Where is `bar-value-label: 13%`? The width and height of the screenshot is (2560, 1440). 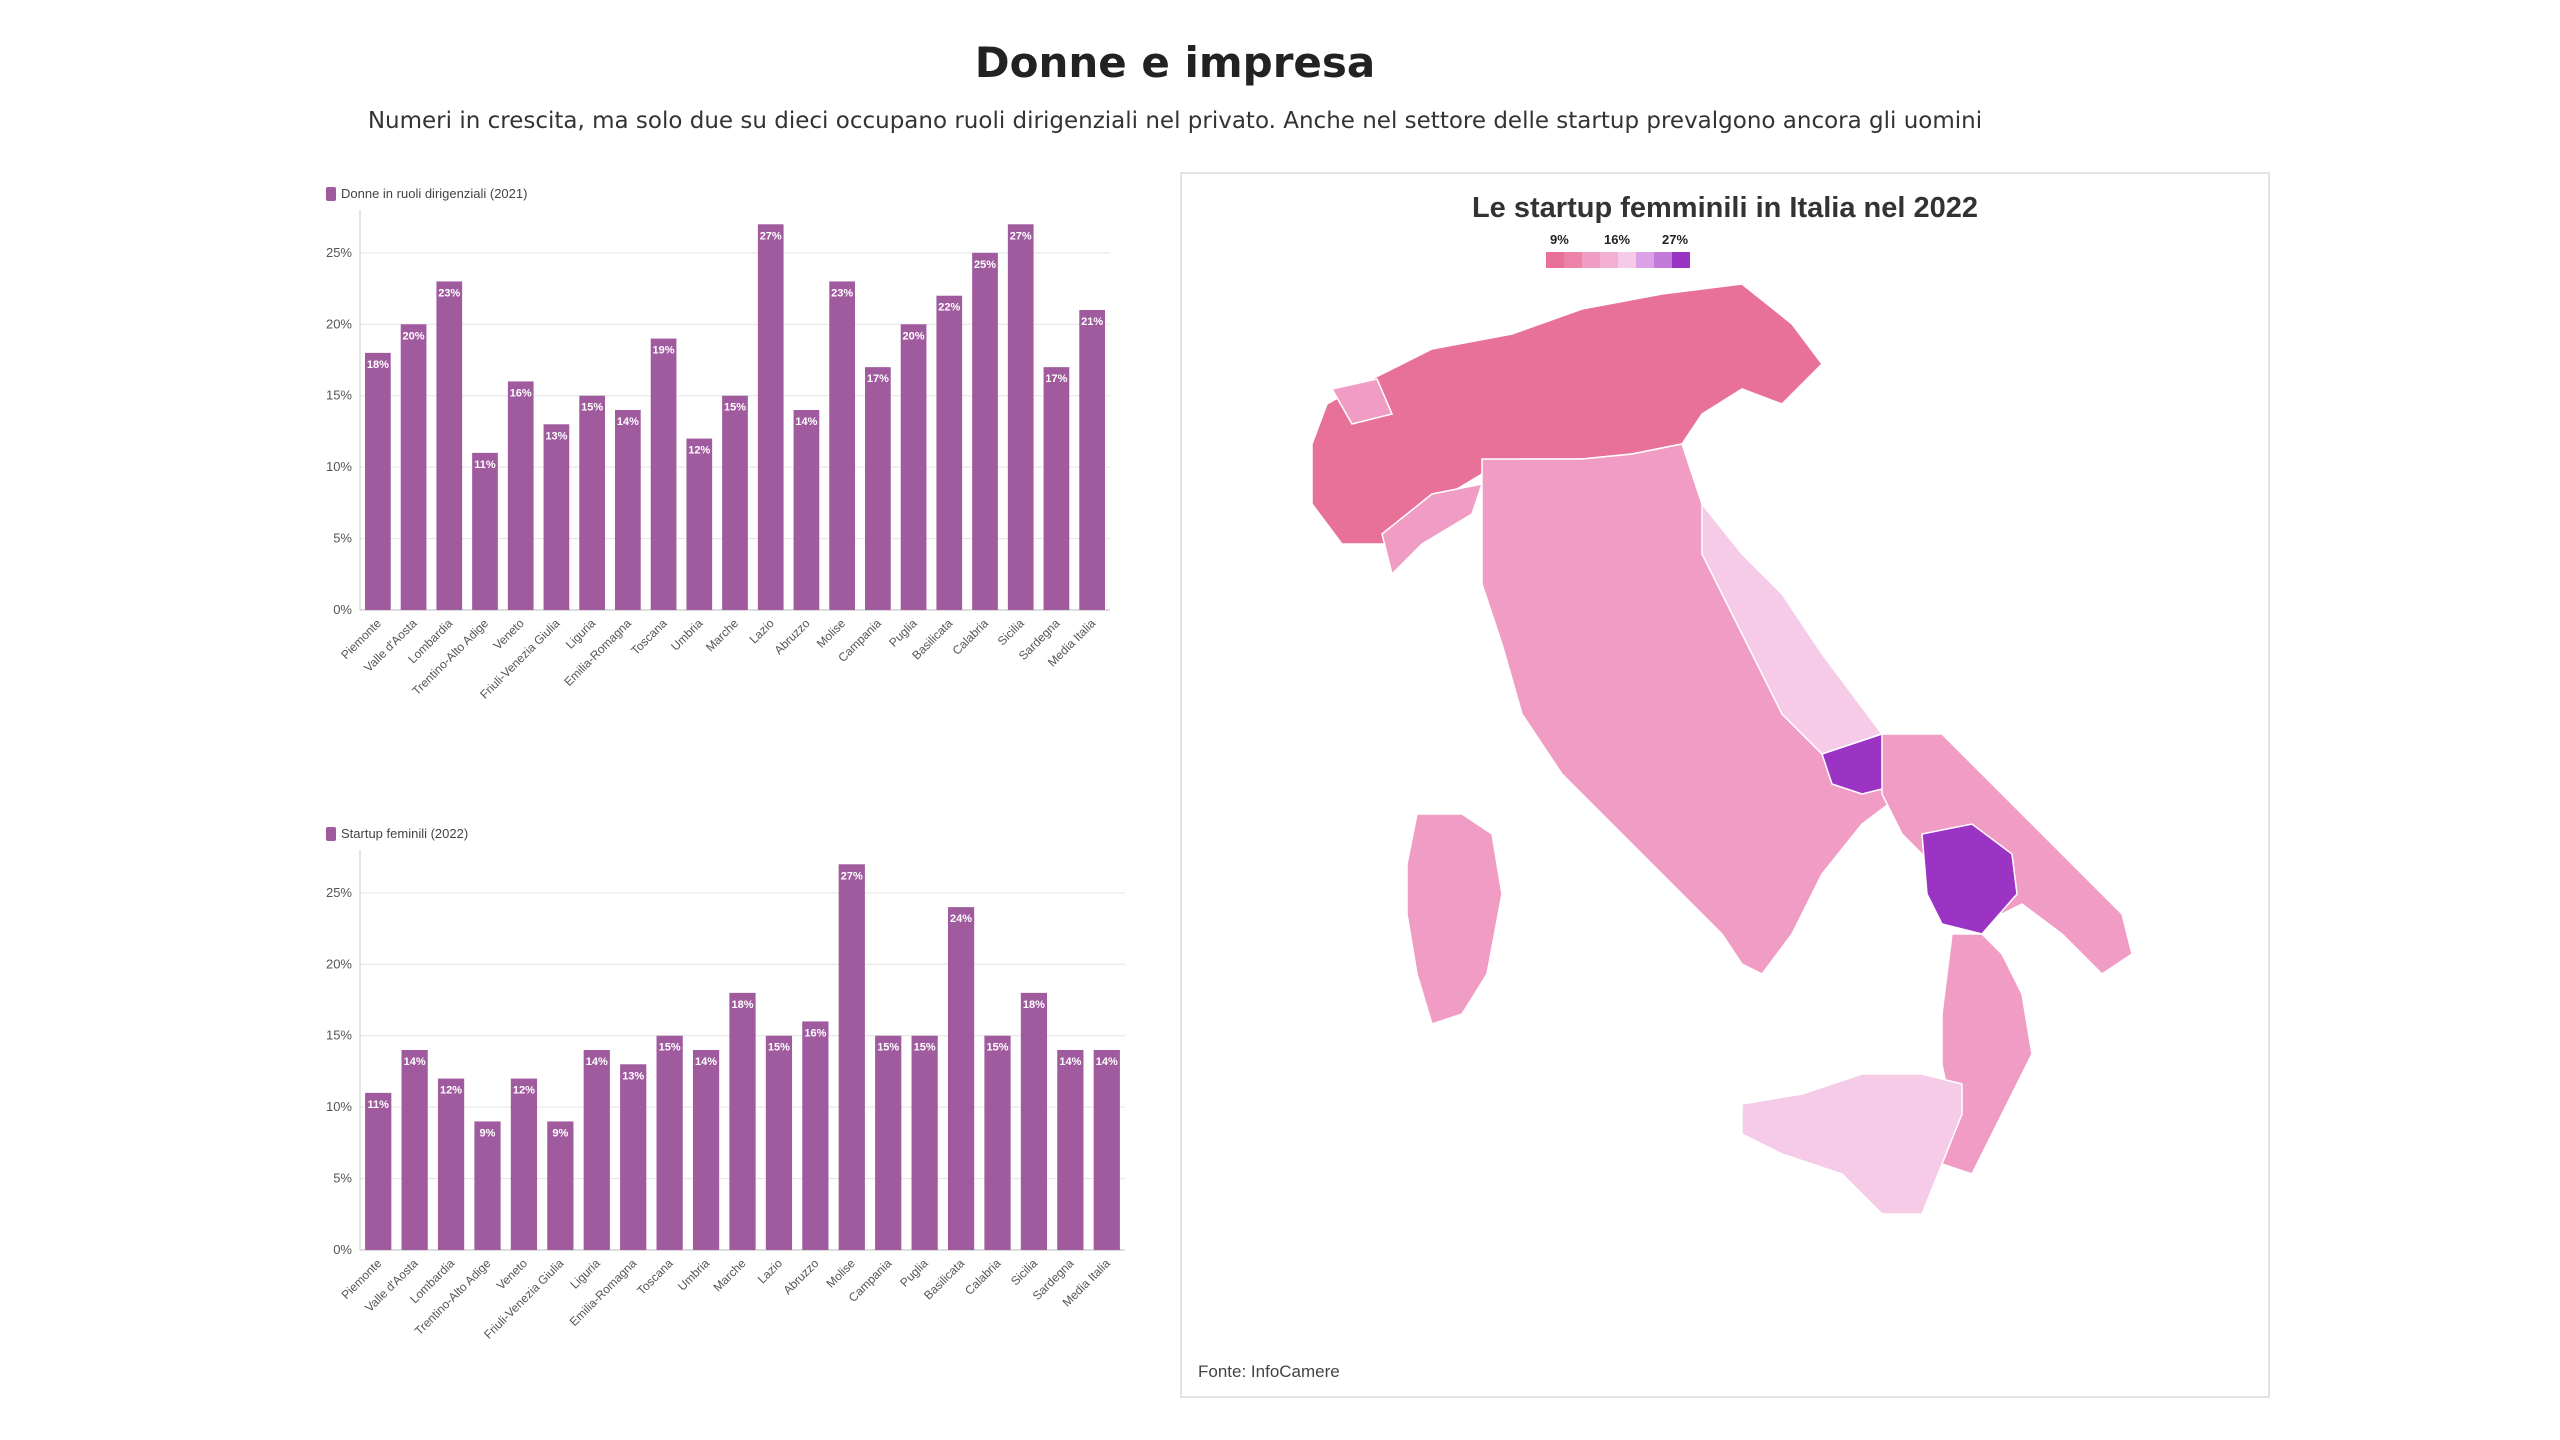
bar-value-label: 13% is located at coordinates (633, 1076).